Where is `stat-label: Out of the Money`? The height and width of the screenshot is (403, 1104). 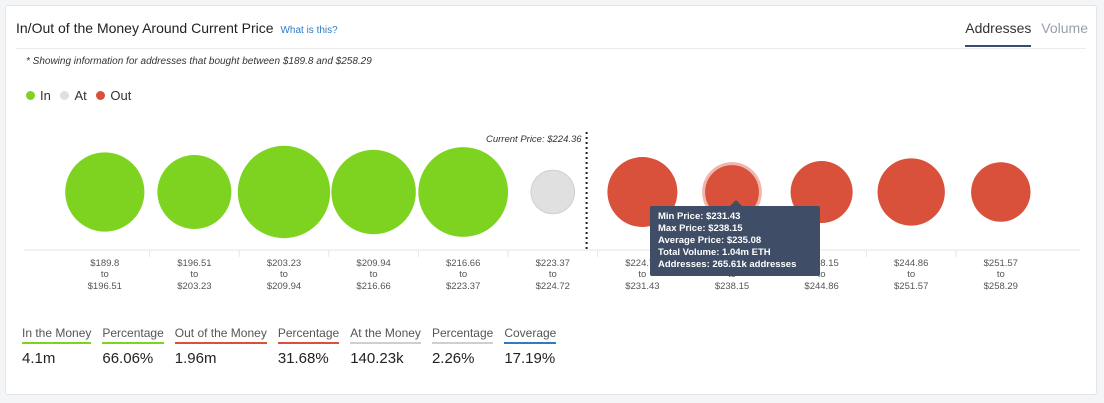
stat-label: Out of the Money is located at coordinates (220, 335).